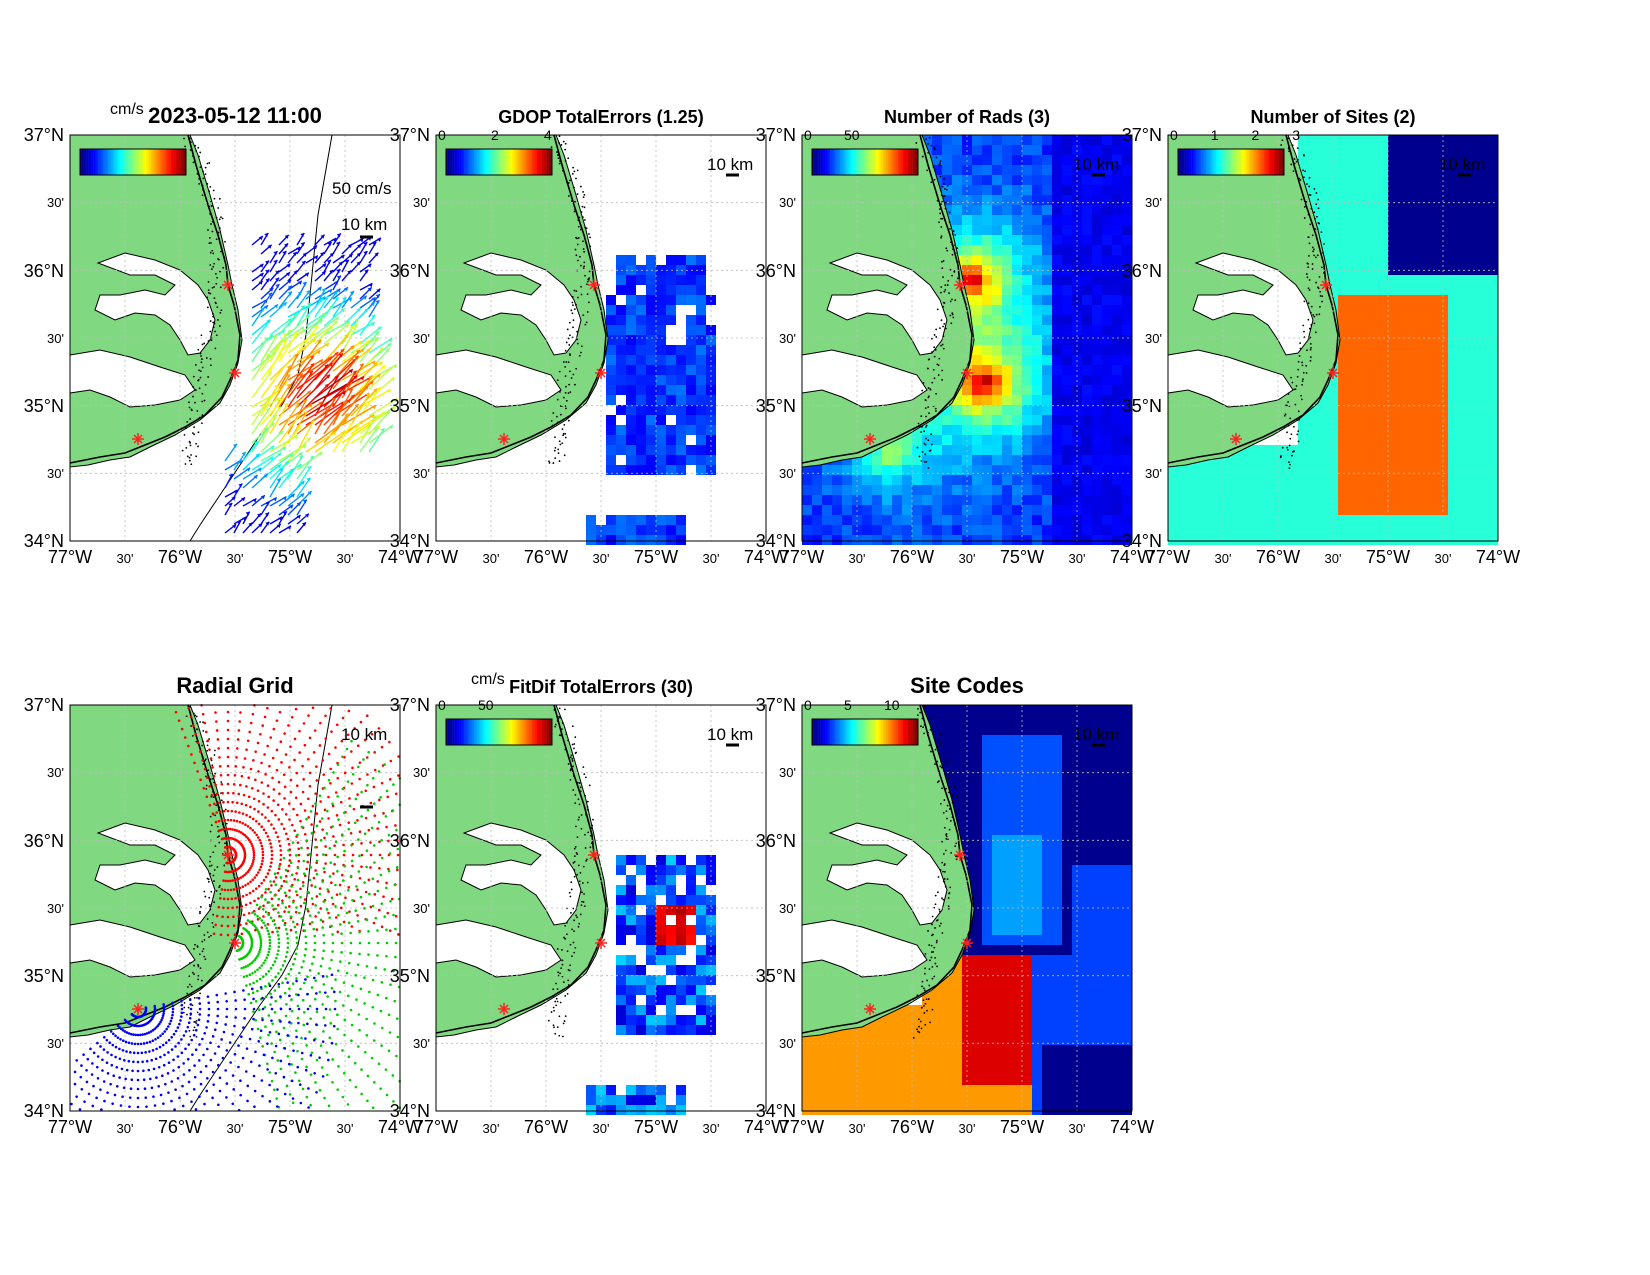  I want to click on colorbar-tick-label: 1, so click(1214, 135).